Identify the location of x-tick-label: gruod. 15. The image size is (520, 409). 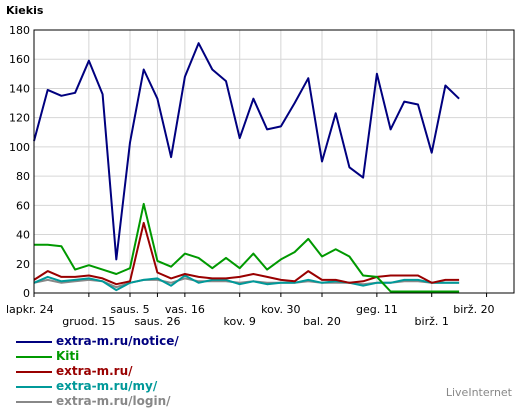
(88, 321).